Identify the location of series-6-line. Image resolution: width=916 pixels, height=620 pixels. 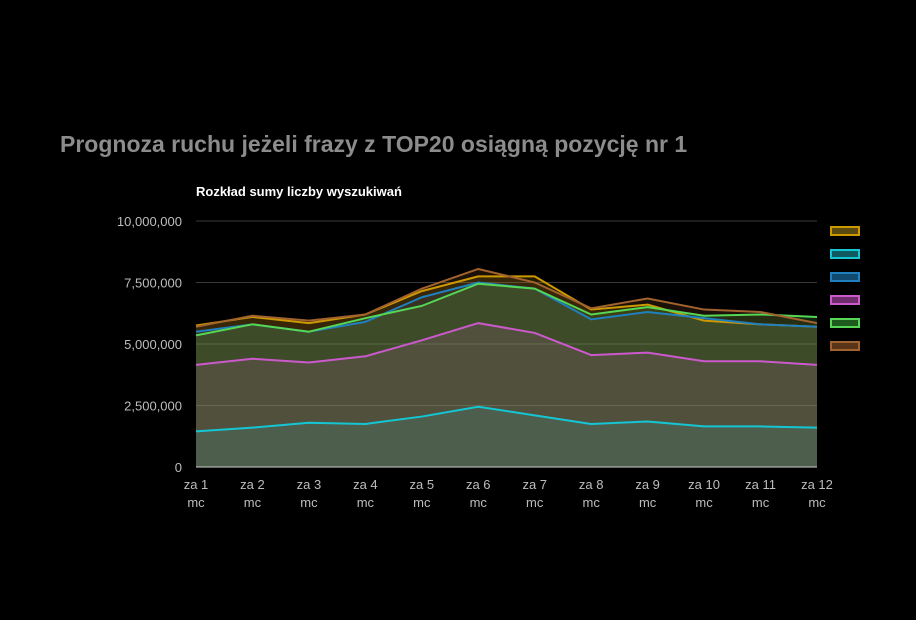
(506, 297).